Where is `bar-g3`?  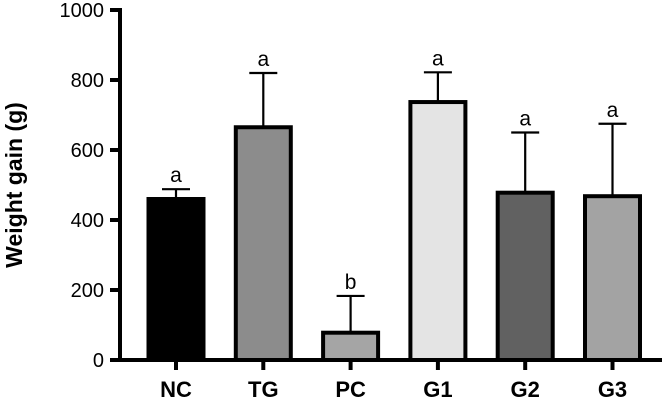
bar-g3 is located at coordinates (612, 278).